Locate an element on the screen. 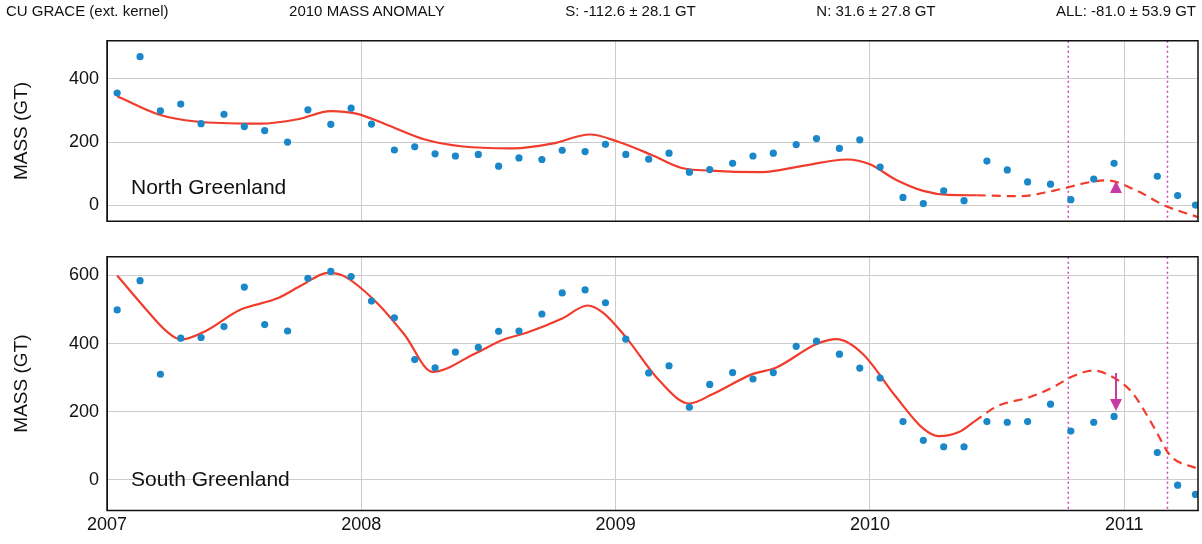  x-tick-label: 2007 is located at coordinates (107, 524).